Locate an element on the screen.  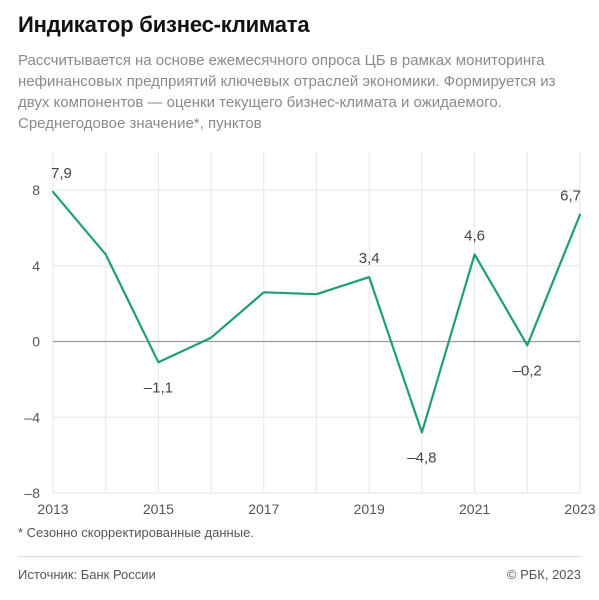
x-tick-label: 2023 is located at coordinates (579, 509).